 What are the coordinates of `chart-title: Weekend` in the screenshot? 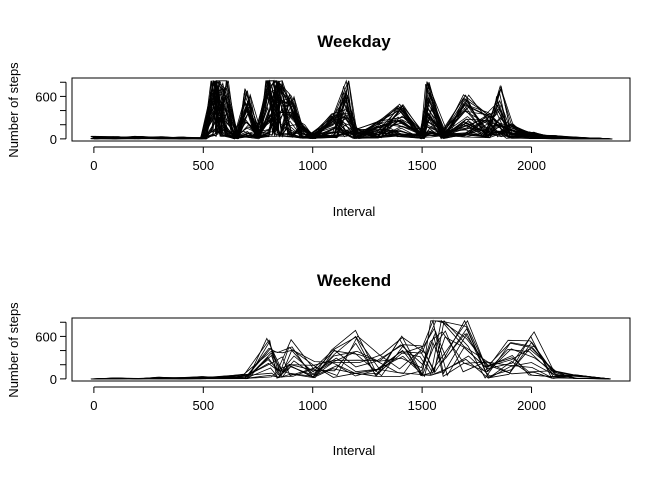 It's located at (354, 280).